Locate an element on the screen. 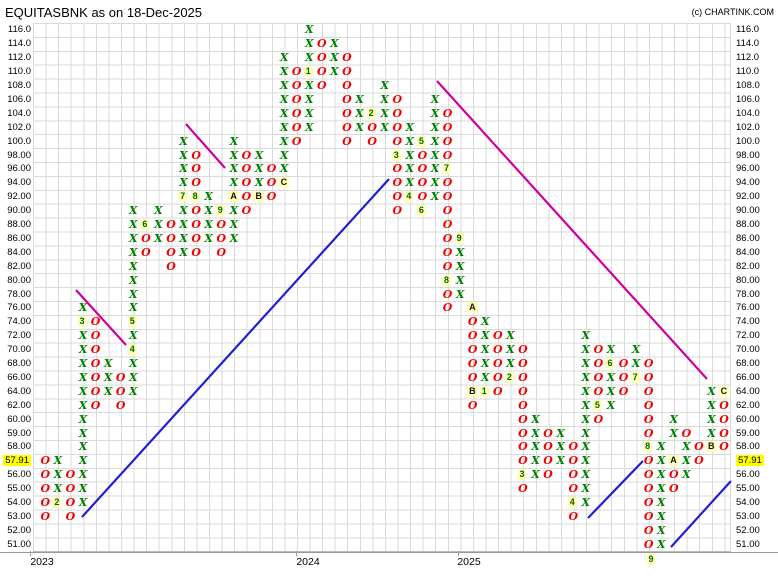 The height and width of the screenshot is (582, 778). price-label: 106.0 is located at coordinates (19, 99).